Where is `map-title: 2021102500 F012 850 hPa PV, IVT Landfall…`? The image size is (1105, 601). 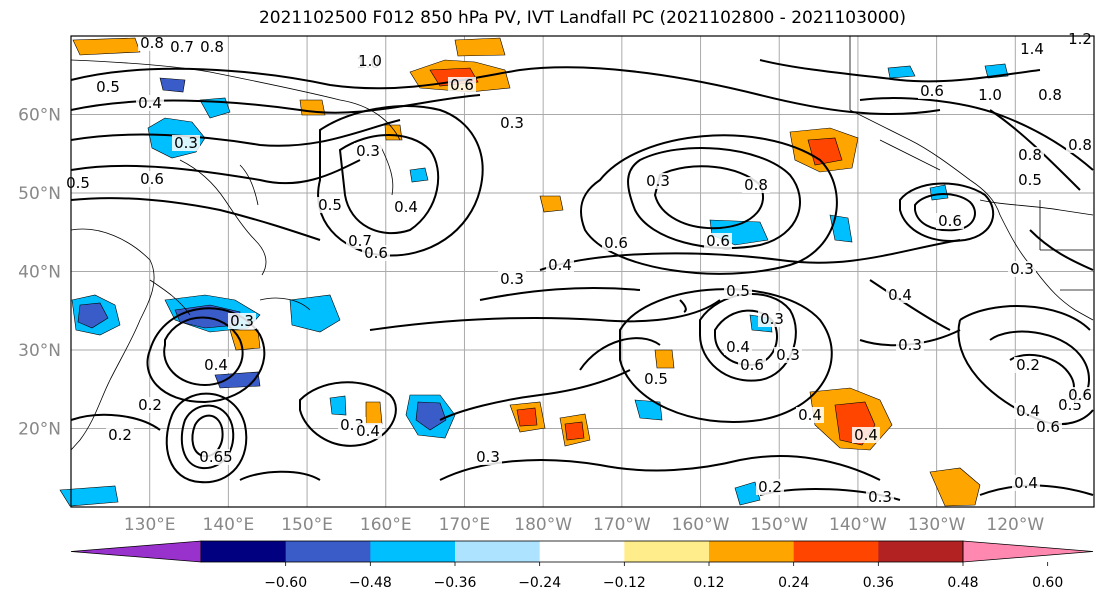
map-title: 2021102500 F012 850 hPa PV, IVT Landfall… is located at coordinates (582, 18).